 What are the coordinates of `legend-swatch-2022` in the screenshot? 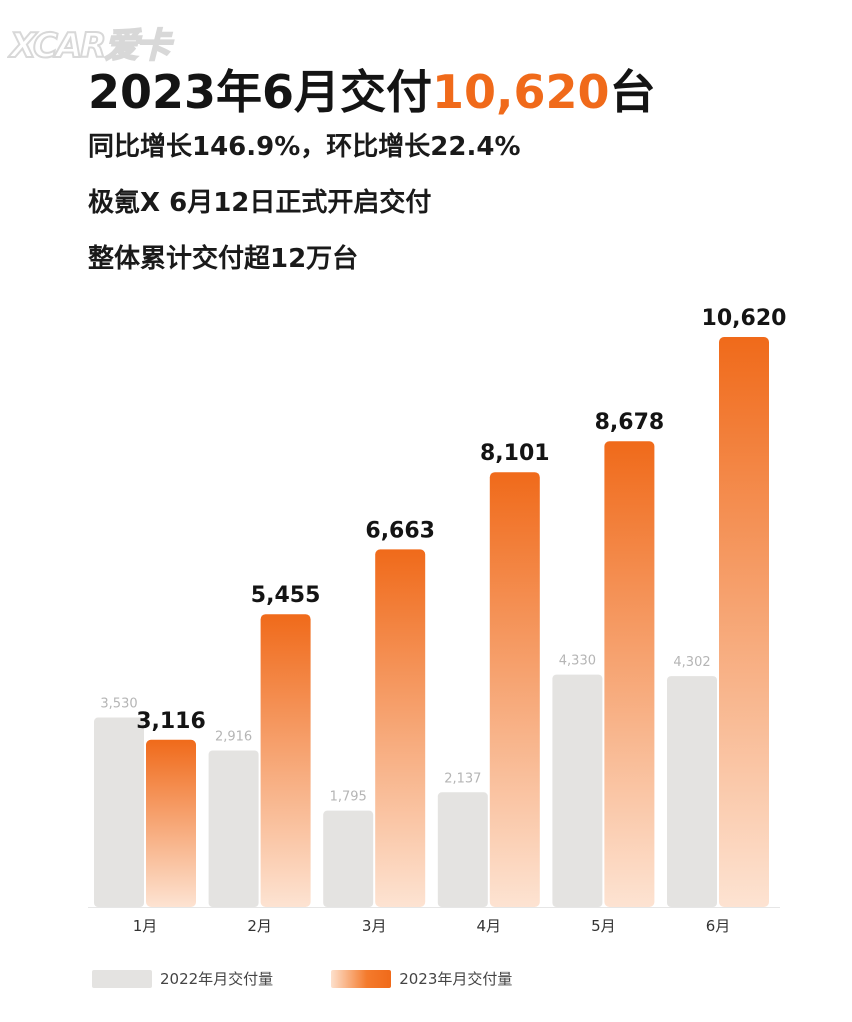 It's located at (122, 978).